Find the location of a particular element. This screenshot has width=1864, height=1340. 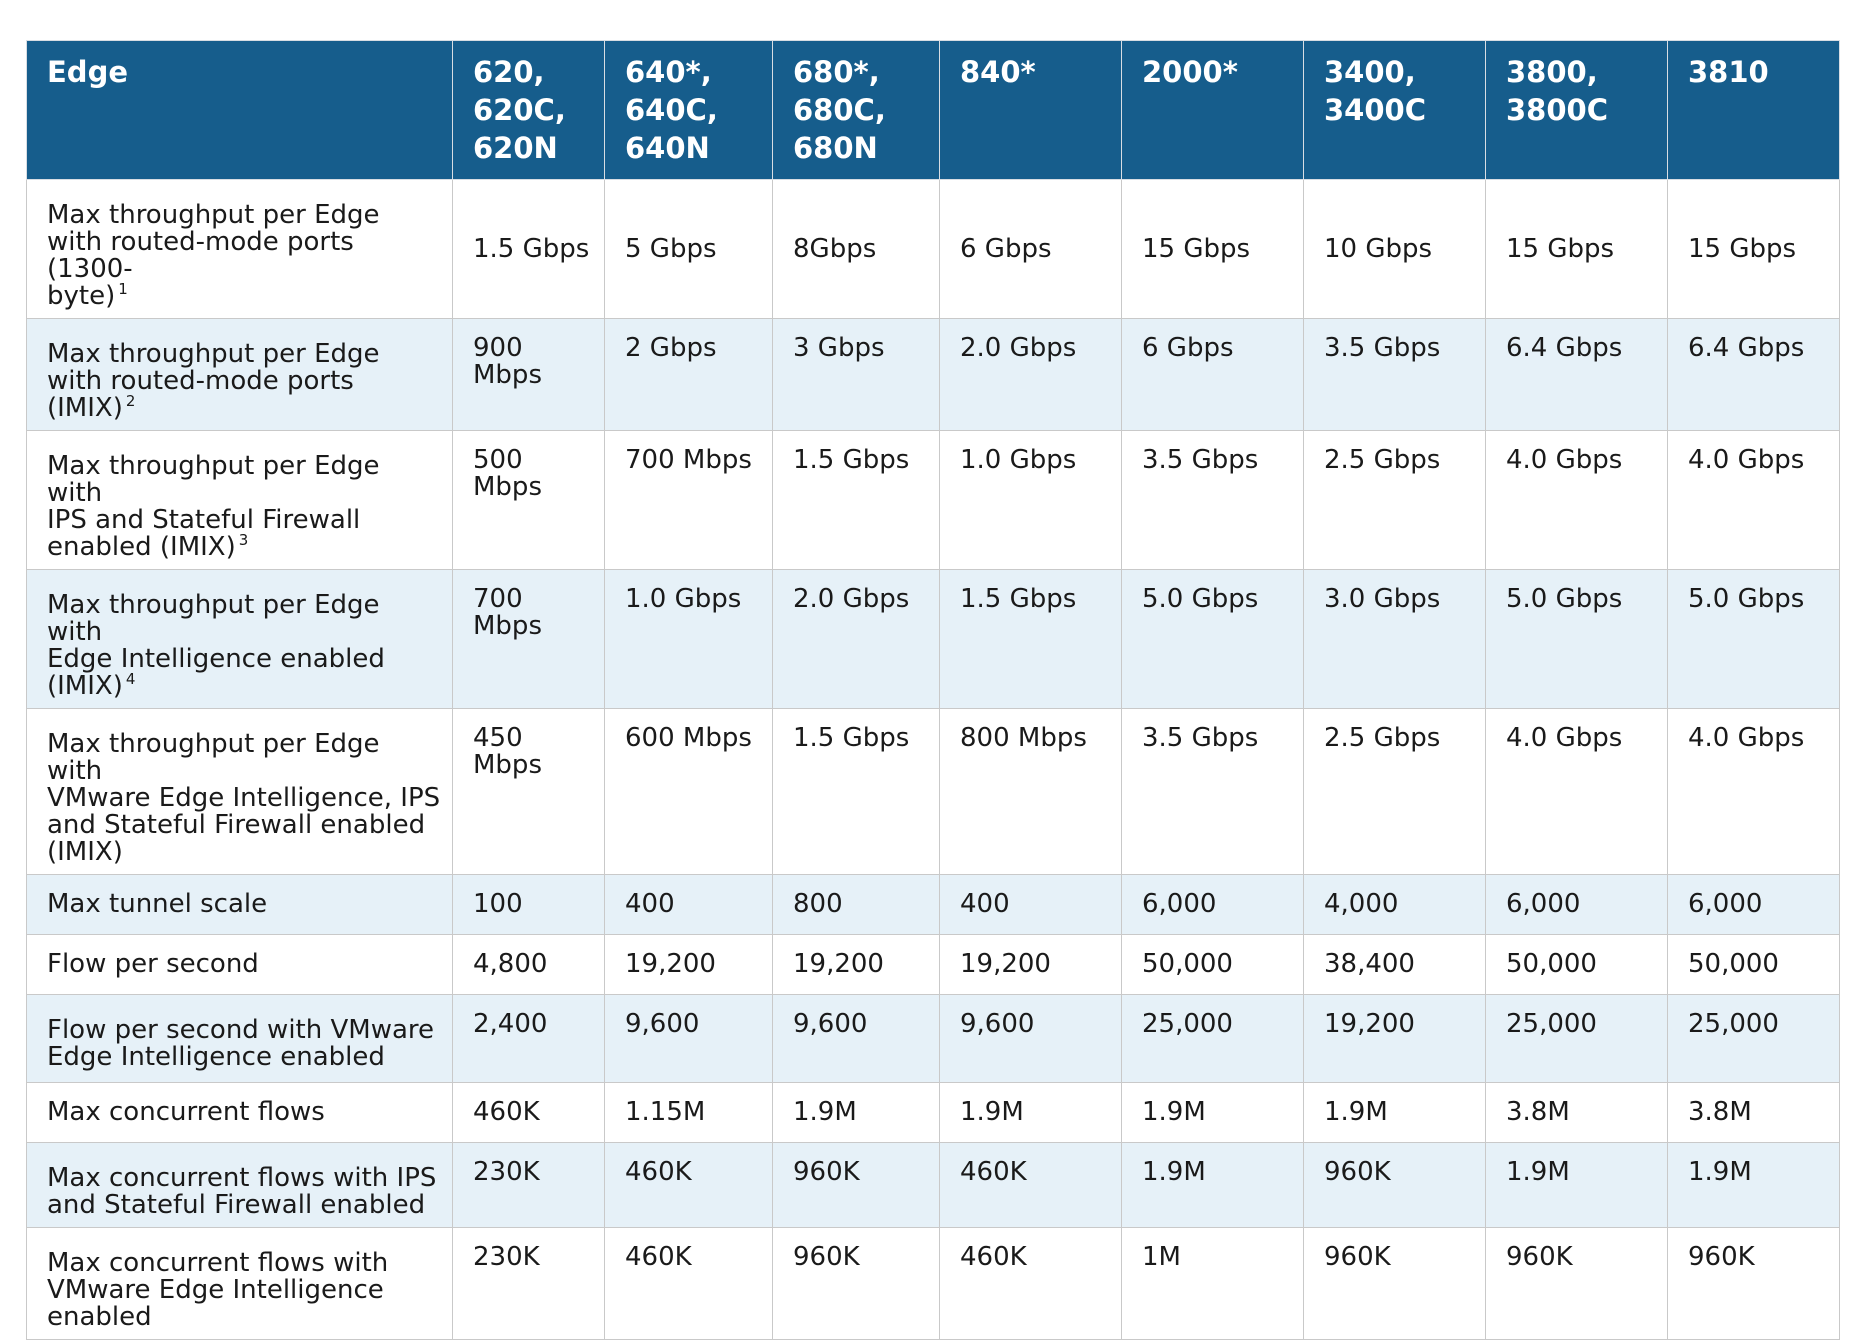

table-cell: 5.0 Gbps is located at coordinates (1212, 639).